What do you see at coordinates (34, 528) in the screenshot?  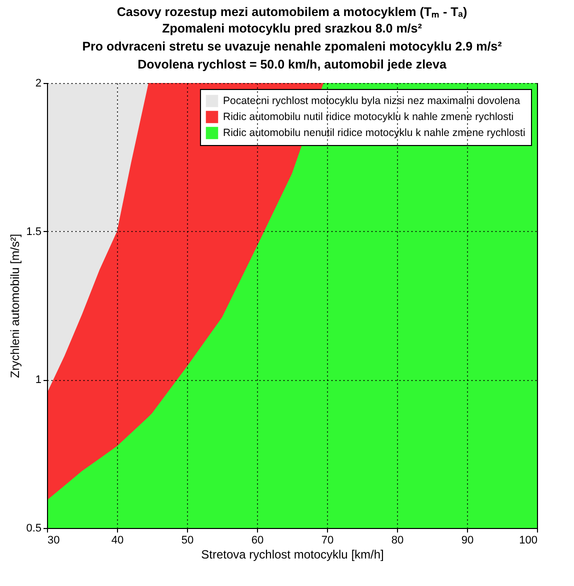 I see `y-tick-label: 0.5` at bounding box center [34, 528].